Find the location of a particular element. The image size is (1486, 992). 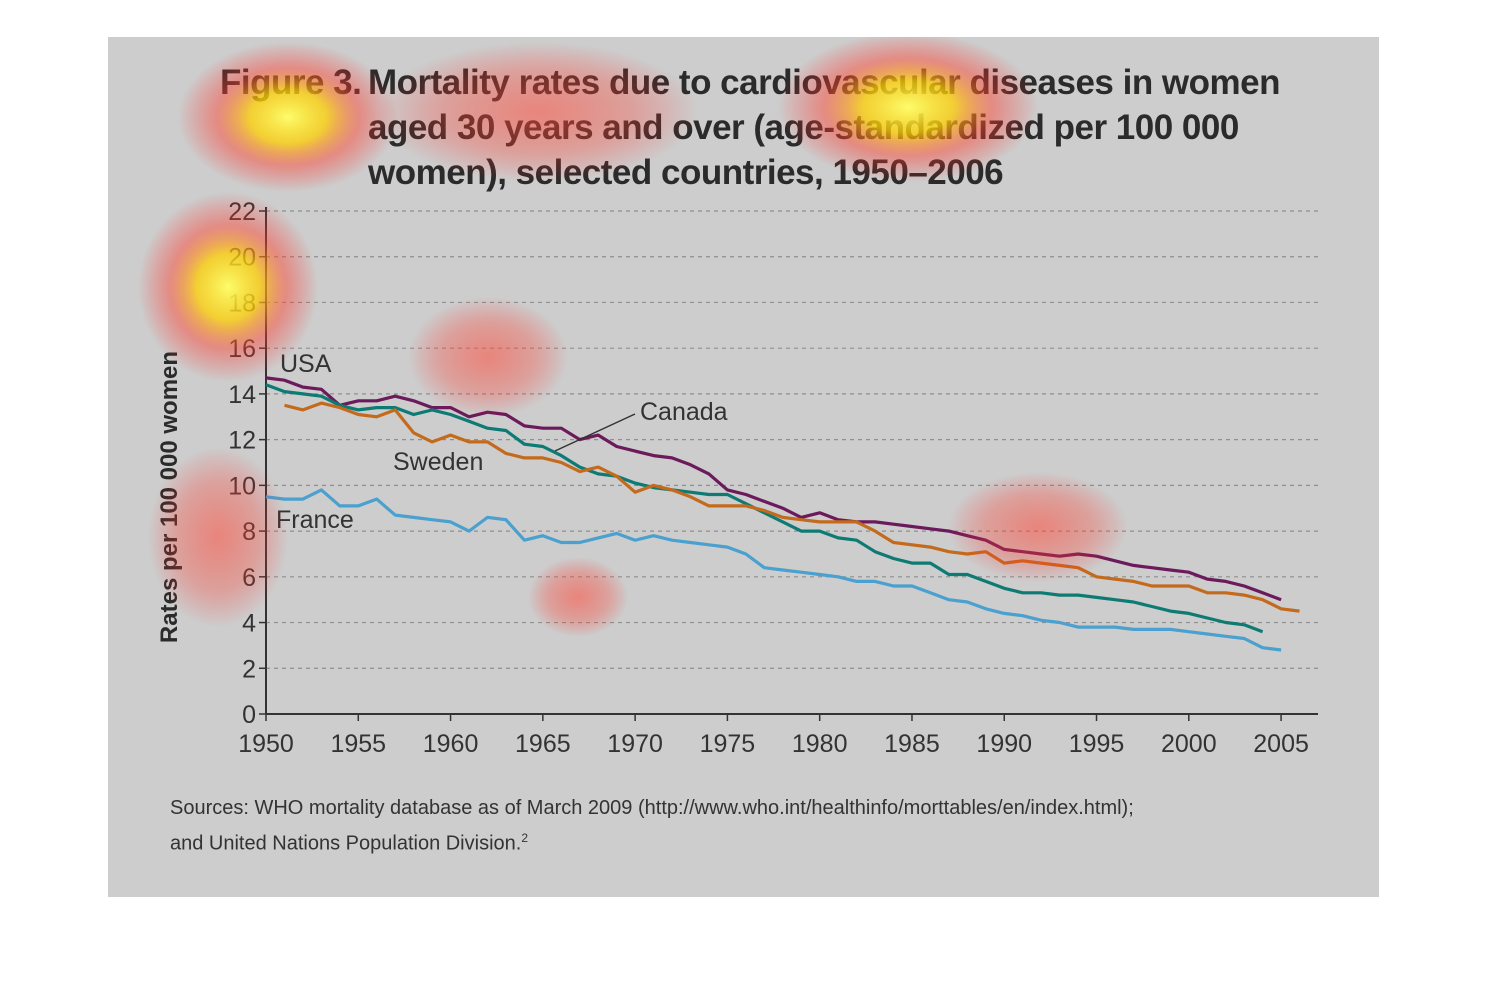

series-label-canada: Canada is located at coordinates (684, 412).